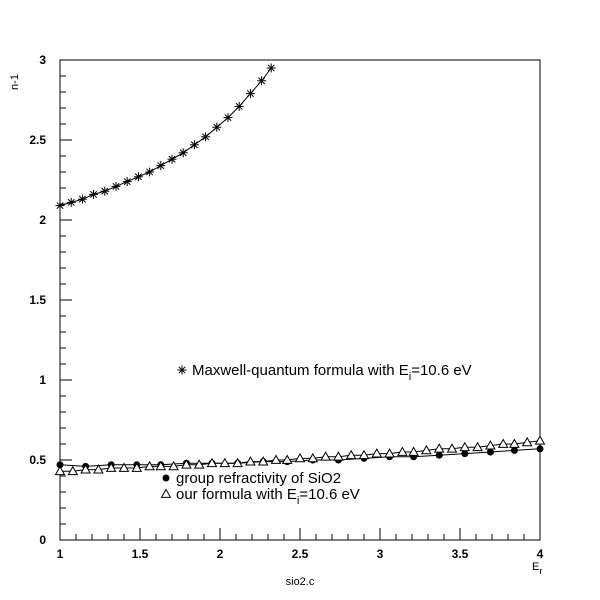  Describe the element at coordinates (37, 140) in the screenshot. I see `y-tick-label: 2.5` at that location.